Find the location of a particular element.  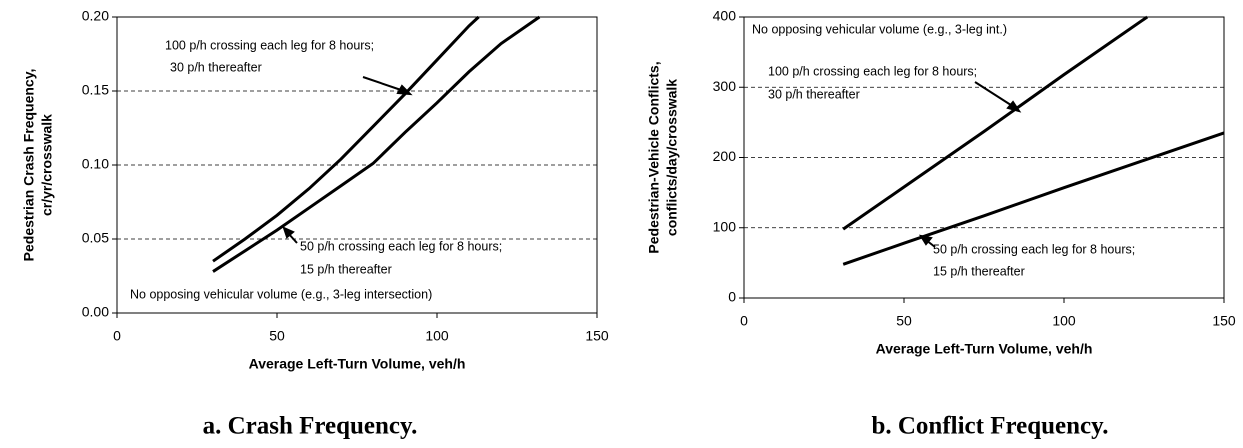

y-axis-label: Pedestrian-Vehicle Conflicts, is located at coordinates (654, 157).